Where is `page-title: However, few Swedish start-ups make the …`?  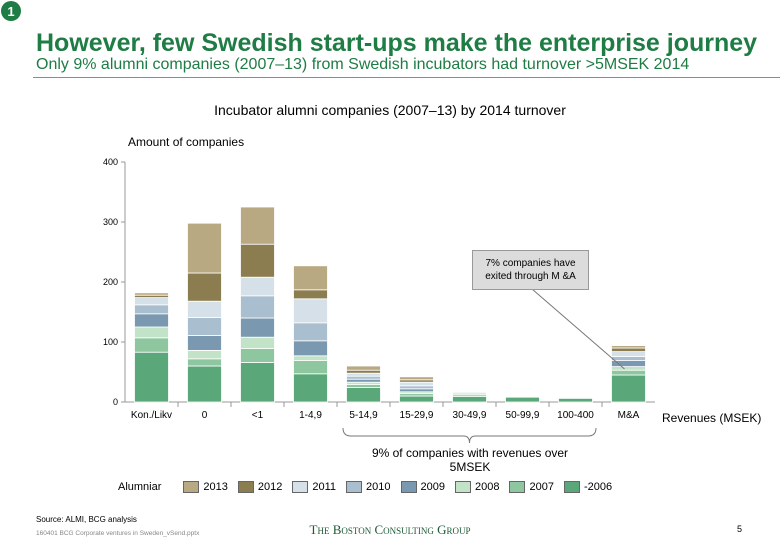 page-title: However, few Swedish start-ups make the … is located at coordinates (397, 43).